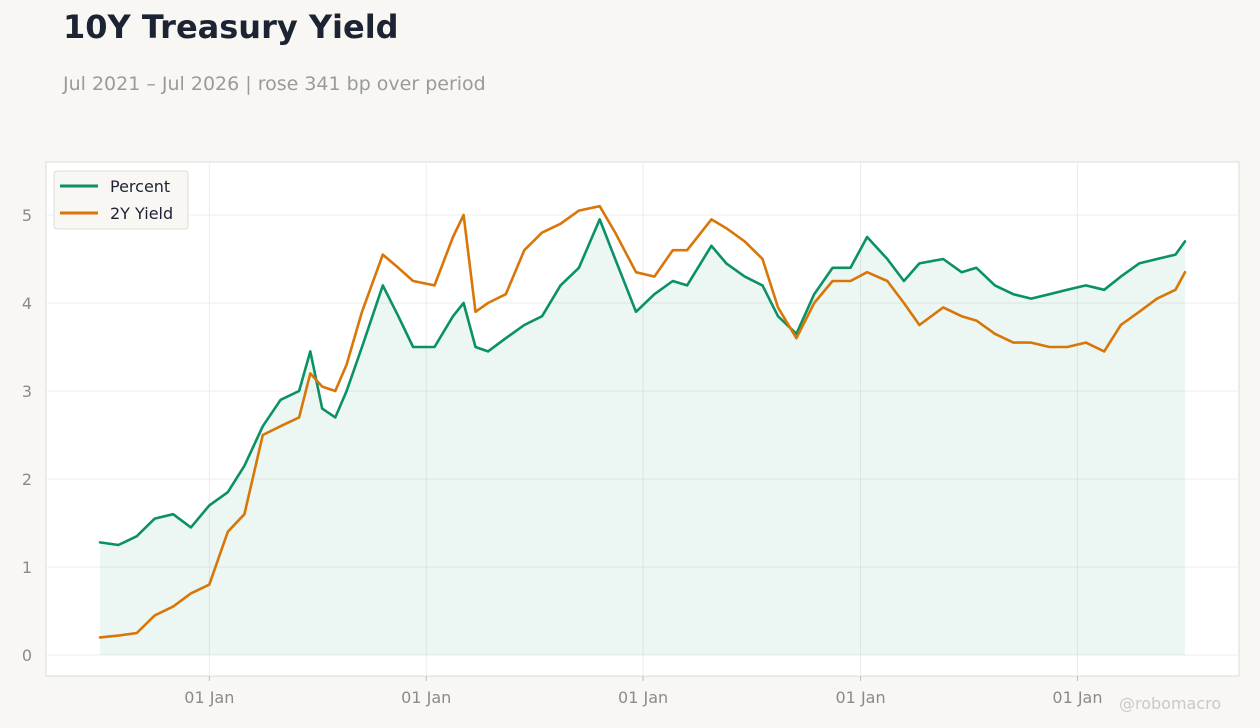  Describe the element at coordinates (27, 215) in the screenshot. I see `y-tick-label: 5` at that location.